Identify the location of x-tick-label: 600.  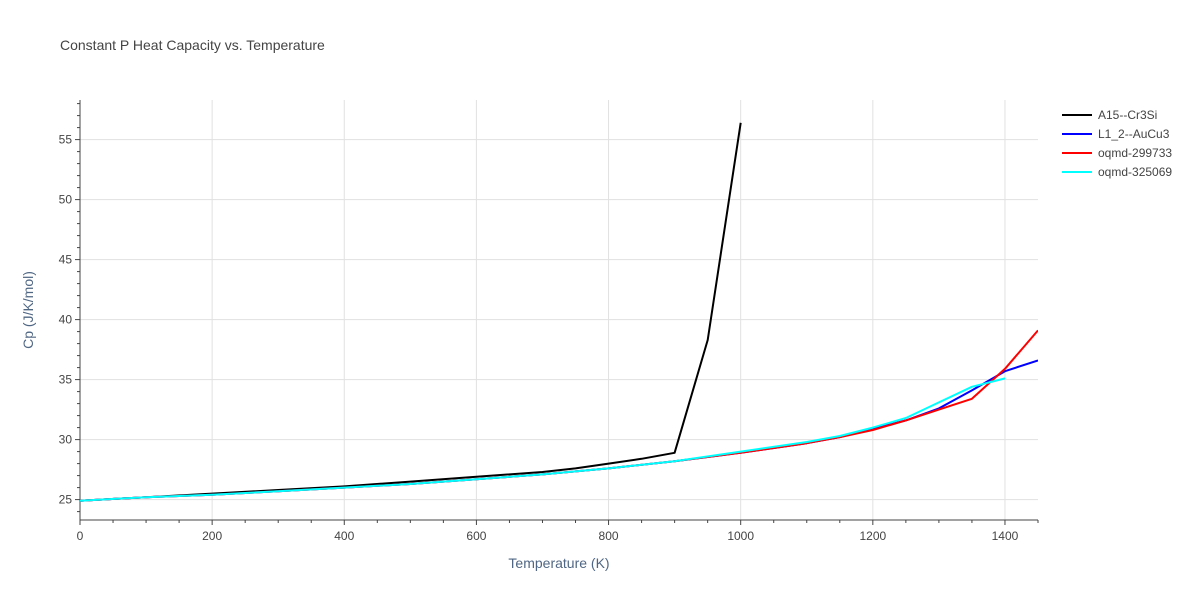
(476, 536).